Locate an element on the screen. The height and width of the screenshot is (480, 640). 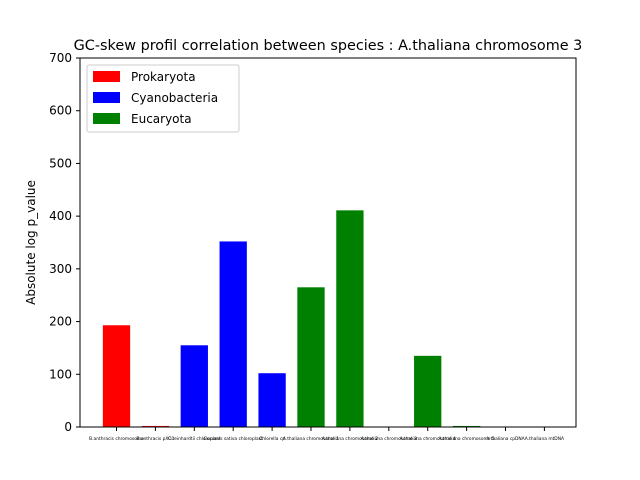
legend-label-2: Eucaryota is located at coordinates (161, 119).